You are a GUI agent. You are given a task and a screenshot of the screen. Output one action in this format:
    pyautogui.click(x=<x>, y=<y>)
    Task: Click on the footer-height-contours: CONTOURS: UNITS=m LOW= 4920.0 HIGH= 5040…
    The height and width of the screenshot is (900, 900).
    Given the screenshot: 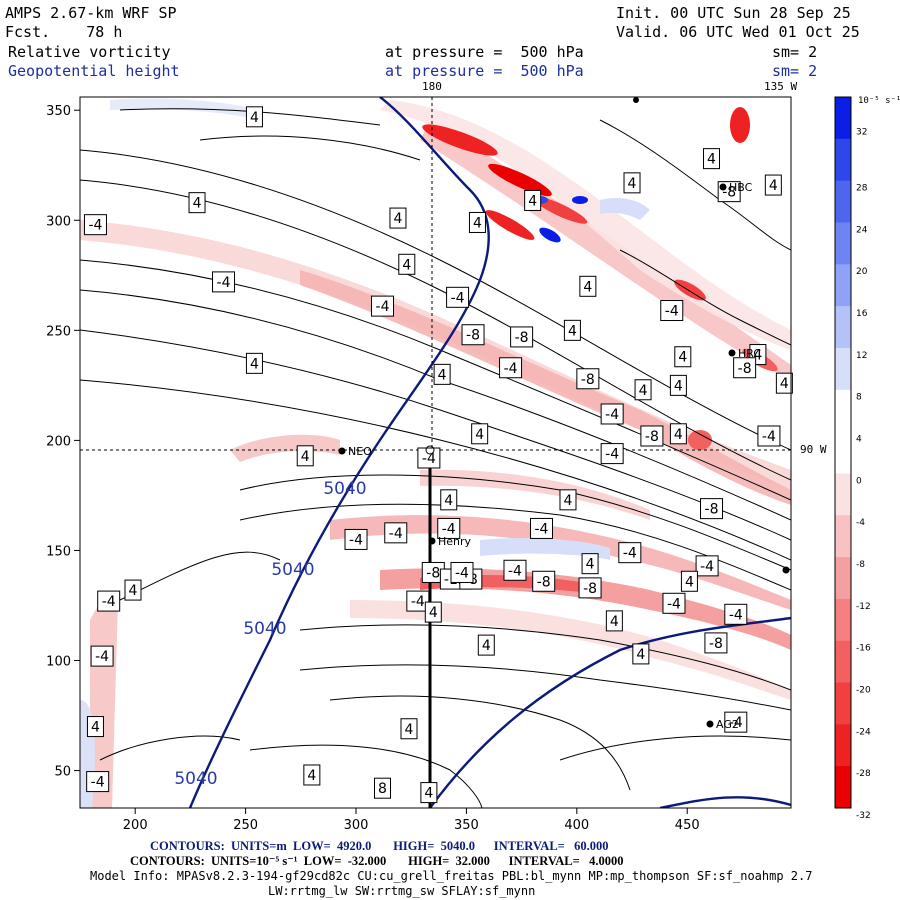 What is the action you would take?
    pyautogui.click(x=379, y=846)
    